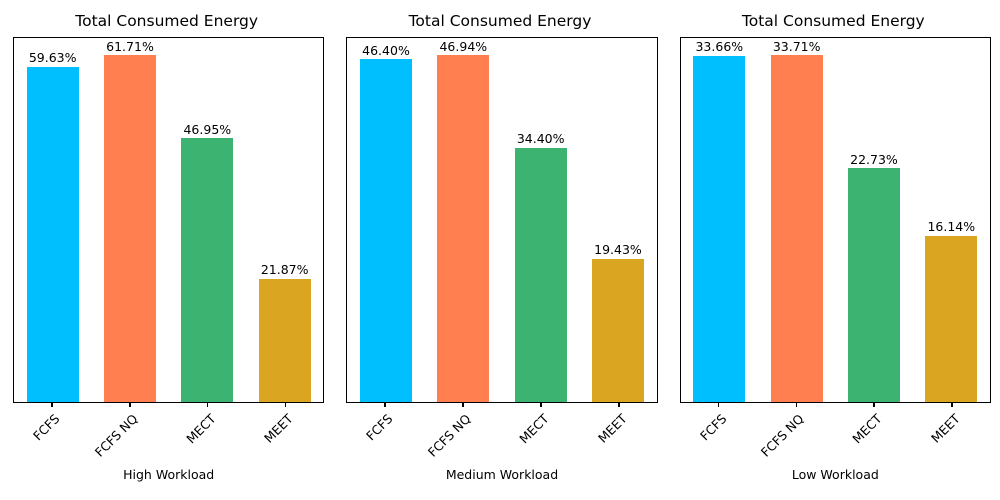  What do you see at coordinates (617, 220) in the screenshot?
I see `bar-group-meet: 19.43%` at bounding box center [617, 220].